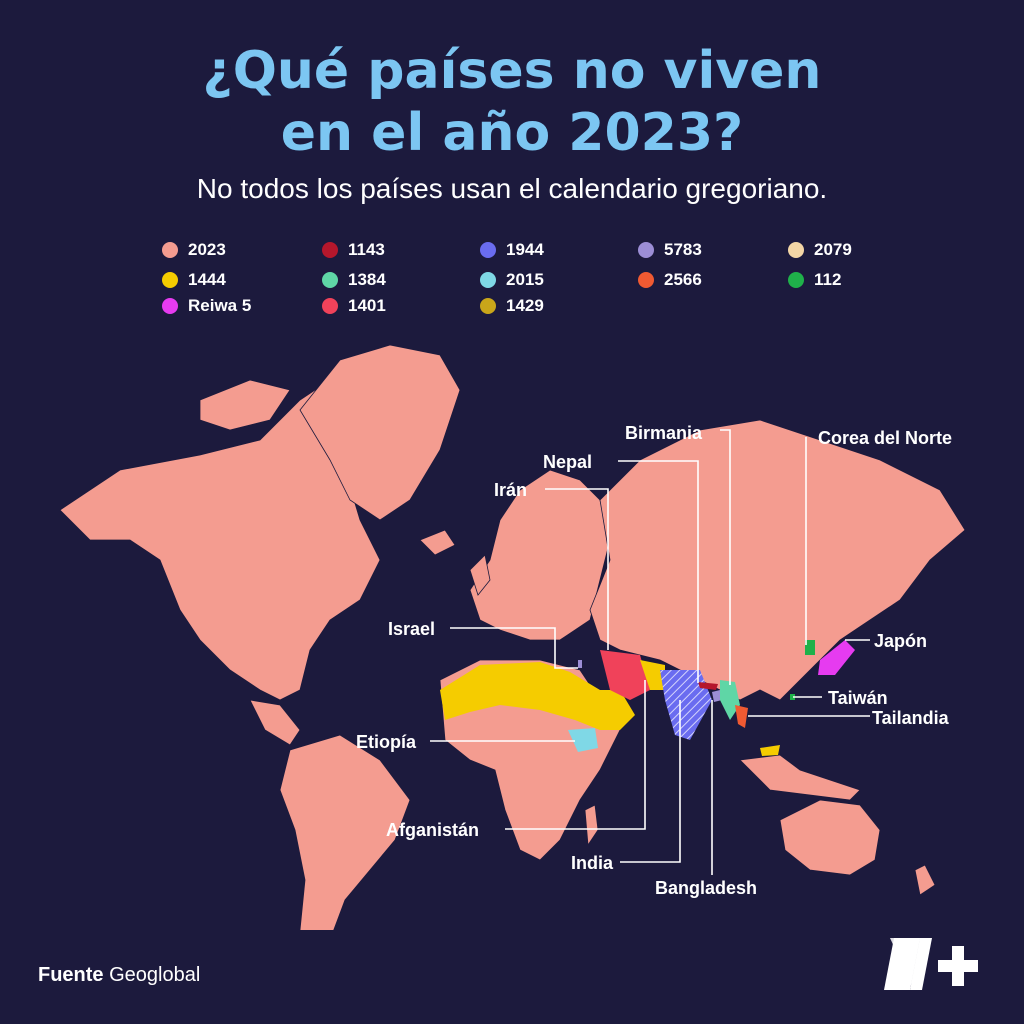  I want to click on legend-item-2566: 2566, so click(670, 280).